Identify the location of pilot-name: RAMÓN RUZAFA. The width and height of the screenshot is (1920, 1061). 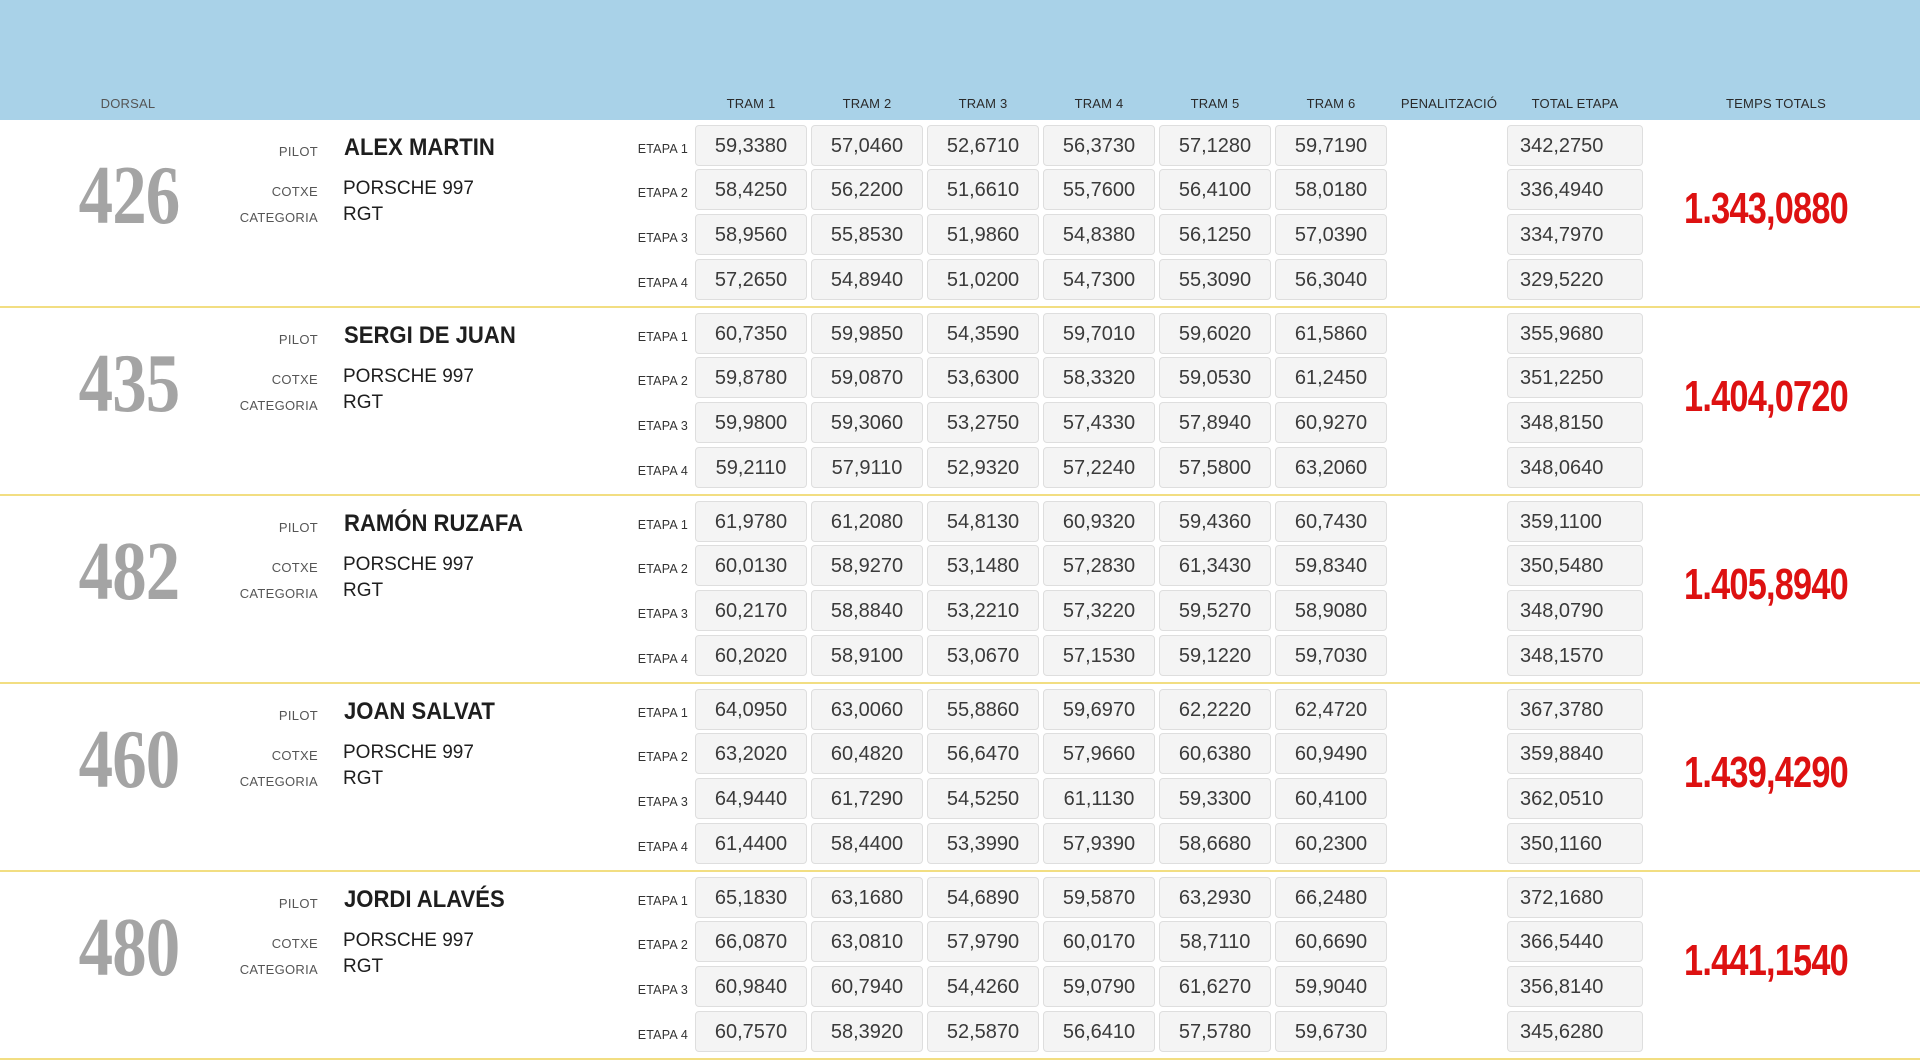
(434, 523).